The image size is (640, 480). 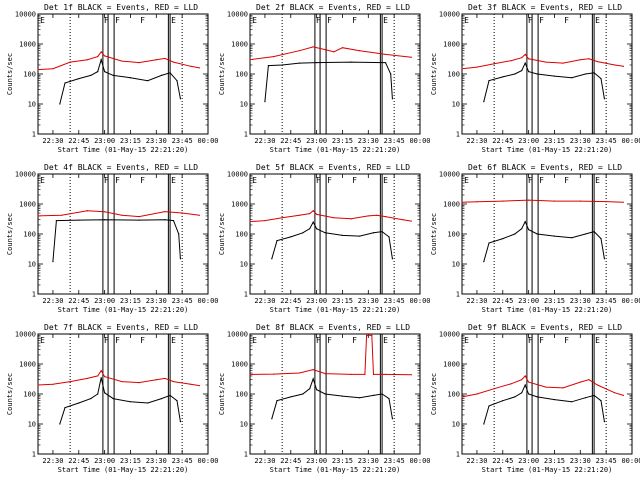 What do you see at coordinates (239, 45) in the screenshot?
I see `y-tick-label: 1000` at bounding box center [239, 45].